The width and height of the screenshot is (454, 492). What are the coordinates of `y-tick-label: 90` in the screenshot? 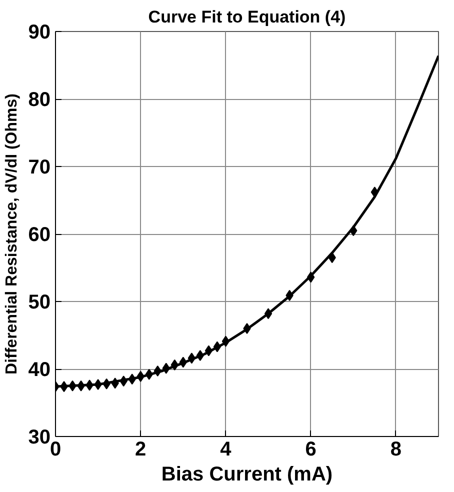 It's located at (39, 33).